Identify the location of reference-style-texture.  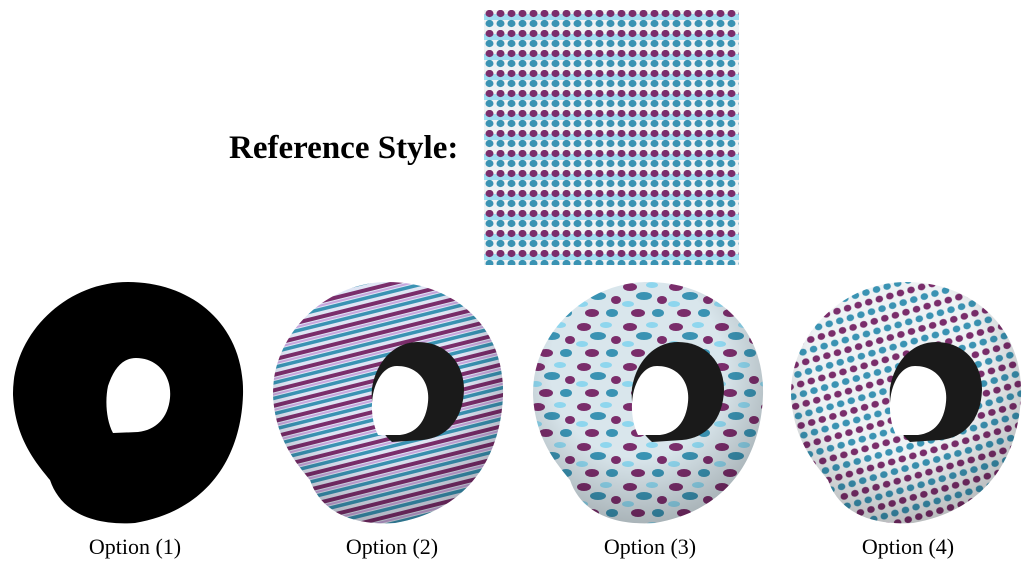
(611, 137).